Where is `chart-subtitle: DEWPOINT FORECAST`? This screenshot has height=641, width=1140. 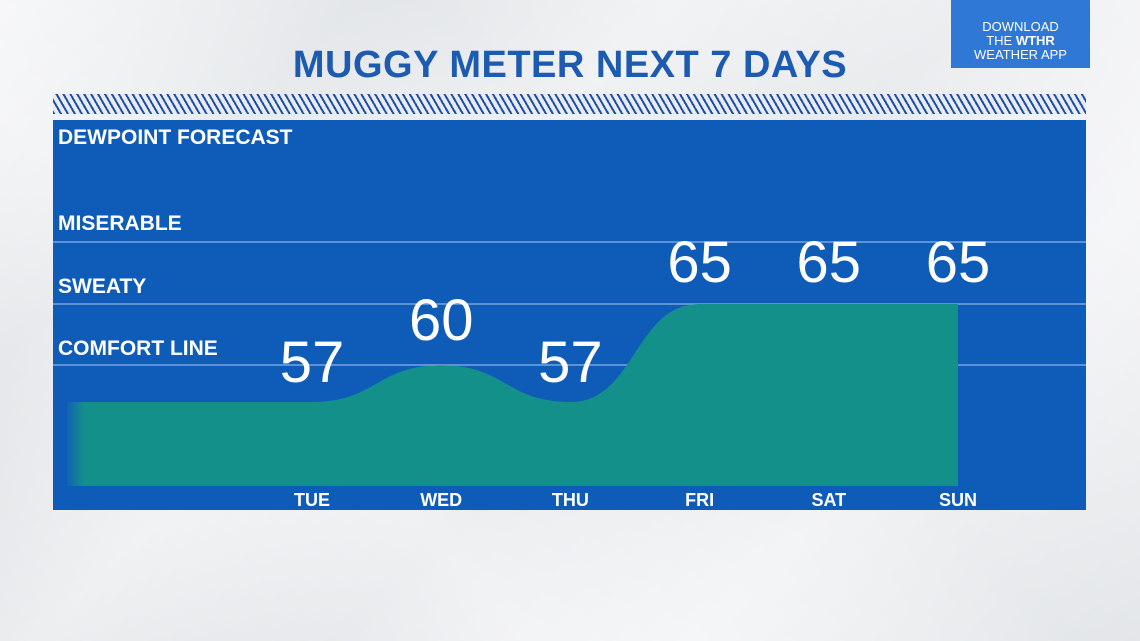 chart-subtitle: DEWPOINT FORECAST is located at coordinates (175, 137).